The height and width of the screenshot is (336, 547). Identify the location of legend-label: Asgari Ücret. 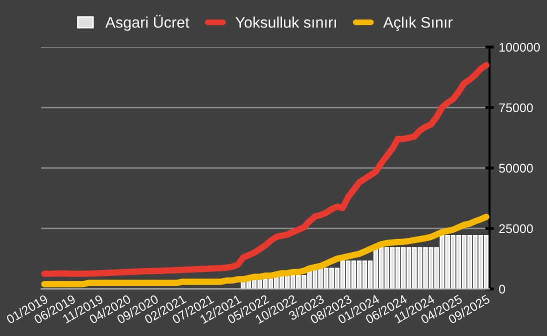
(147, 22).